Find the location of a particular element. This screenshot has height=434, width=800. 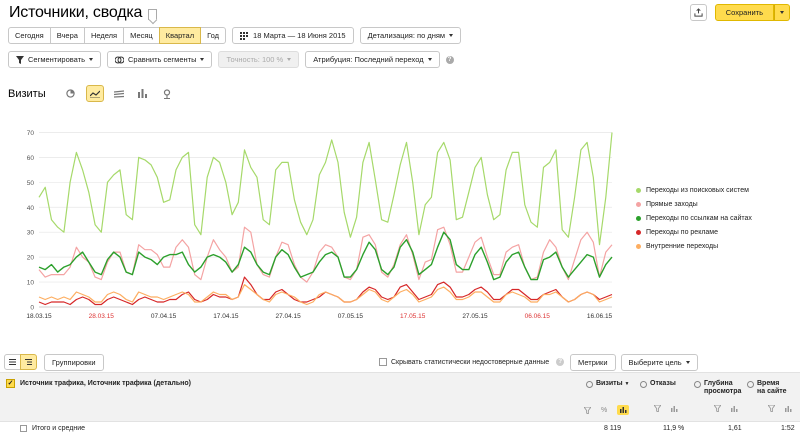

top-right-actions: Сохранить is located at coordinates (739, 12).